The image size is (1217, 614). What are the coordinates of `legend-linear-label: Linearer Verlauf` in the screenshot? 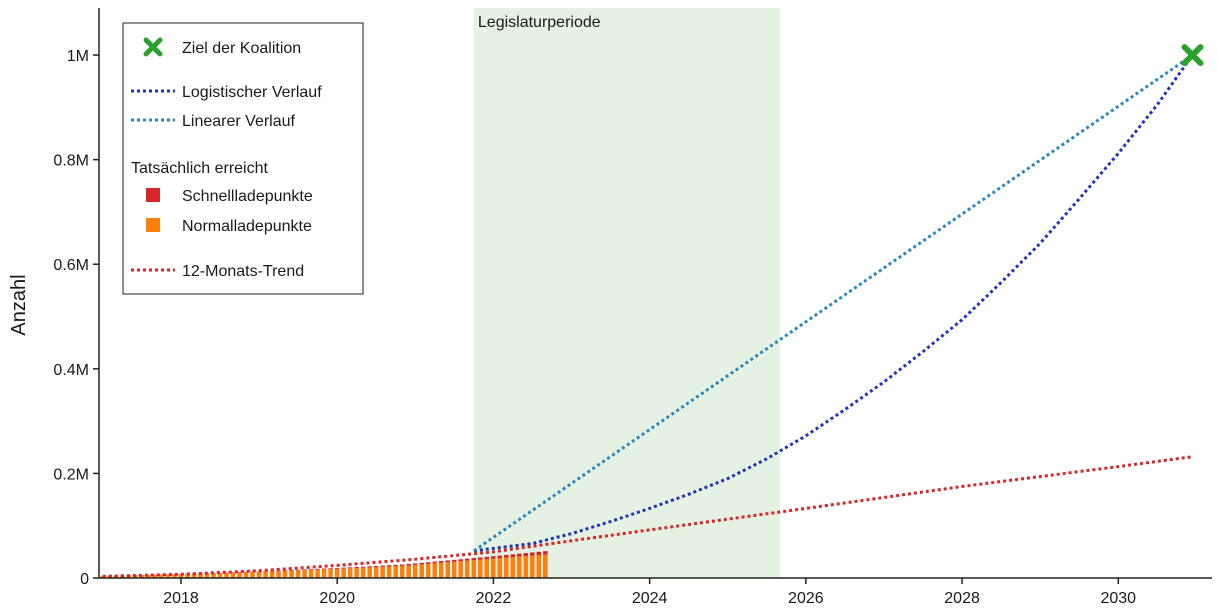 It's located at (239, 121).